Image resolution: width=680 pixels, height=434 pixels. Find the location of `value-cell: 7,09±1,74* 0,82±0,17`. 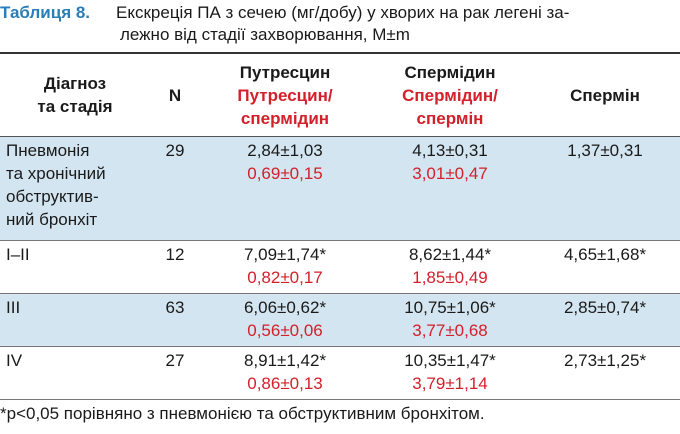

value-cell: 7,09±1,74* 0,82±0,17 is located at coordinates (285, 267).